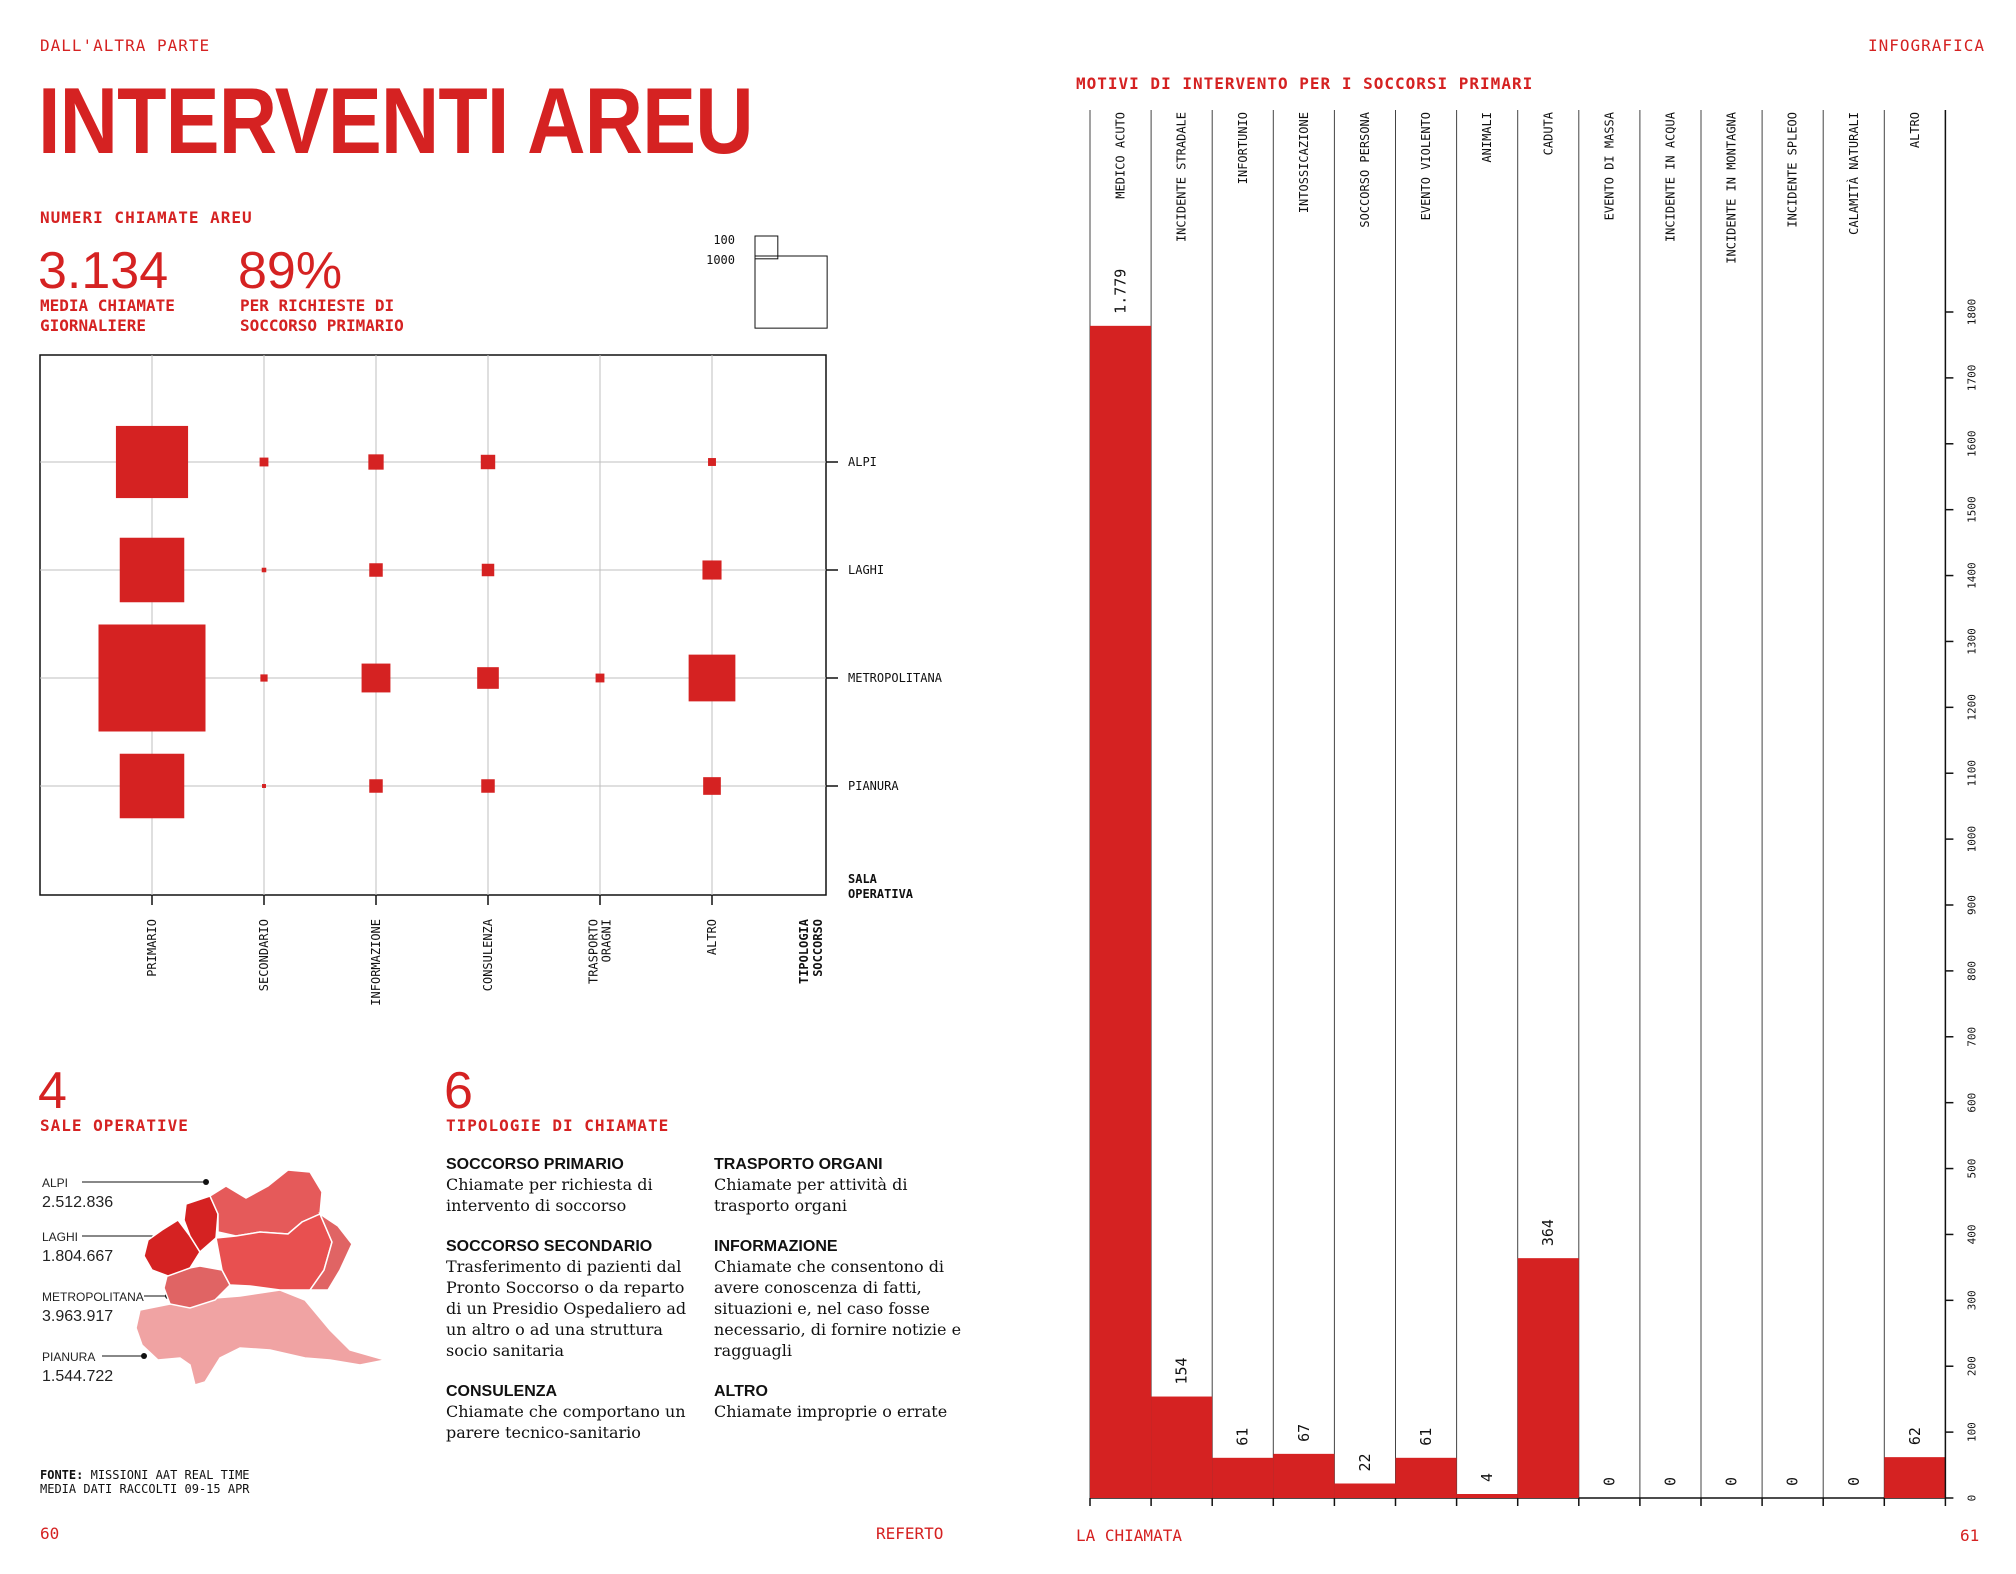 The width and height of the screenshot is (2016, 1574). I want to click on sale-count: 4, so click(52, 1091).